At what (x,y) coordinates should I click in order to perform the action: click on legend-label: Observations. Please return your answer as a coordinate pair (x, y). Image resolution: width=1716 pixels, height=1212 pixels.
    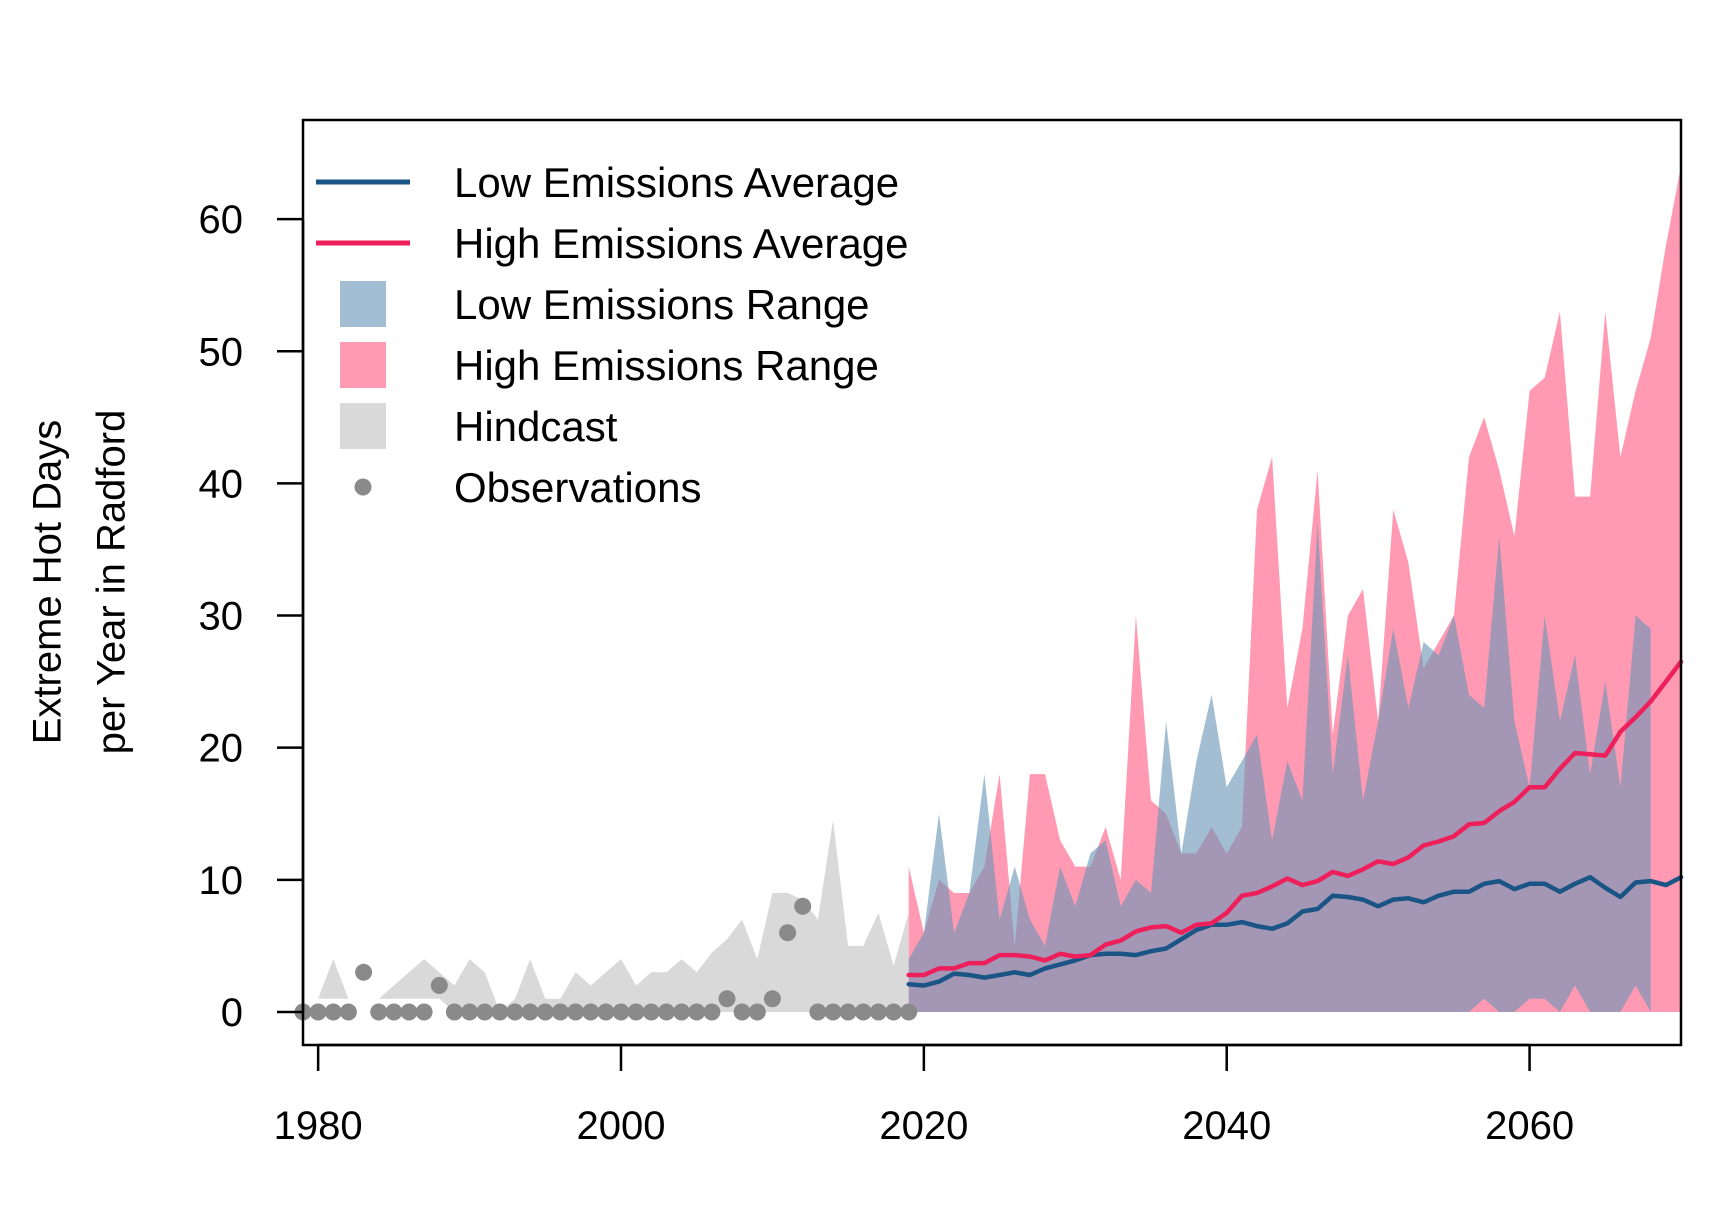
    Looking at the image, I should click on (577, 487).